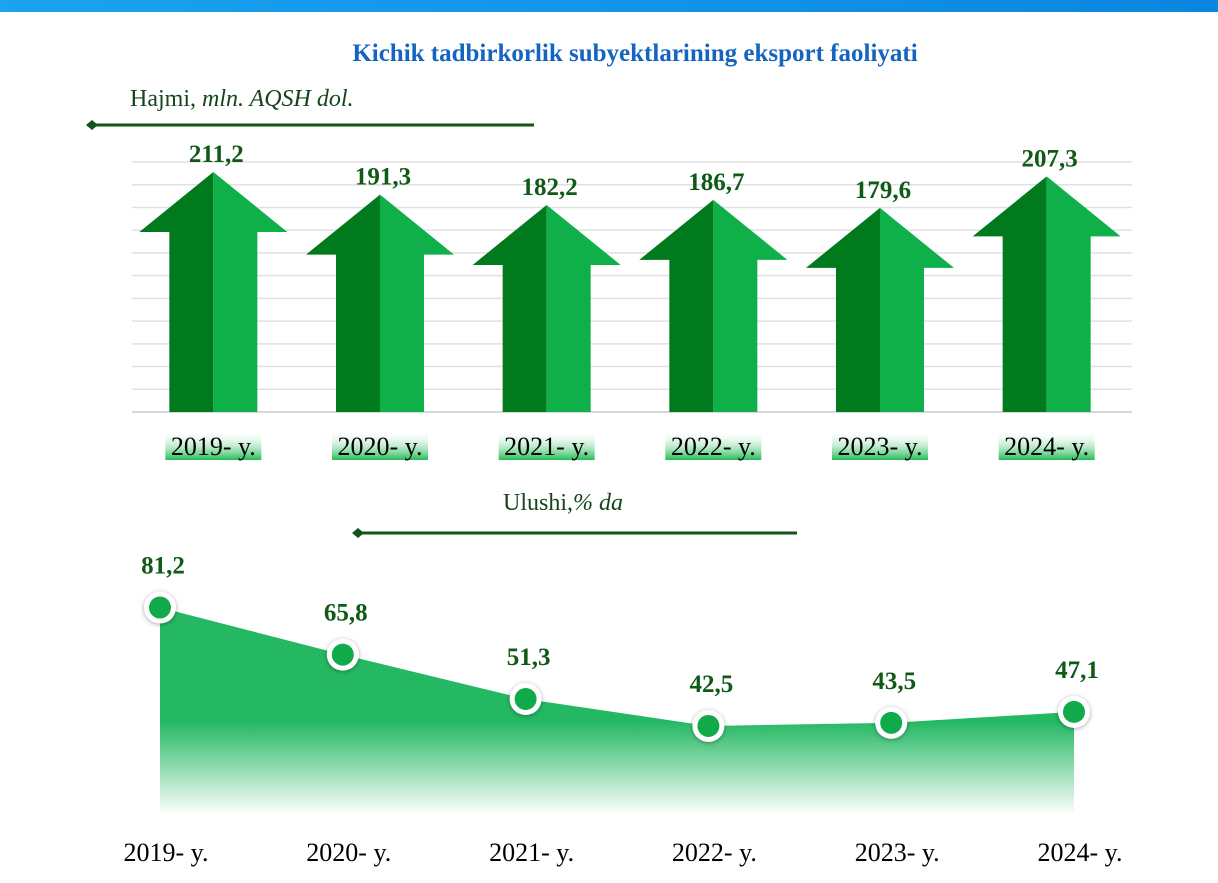  Describe the element at coordinates (348, 852) in the screenshot. I see `area-x-tick-label: 2020- y.` at that location.